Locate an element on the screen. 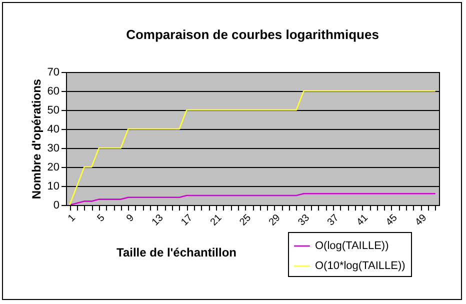 The width and height of the screenshot is (466, 304). y-tick-label: 0 is located at coordinates (56, 206).